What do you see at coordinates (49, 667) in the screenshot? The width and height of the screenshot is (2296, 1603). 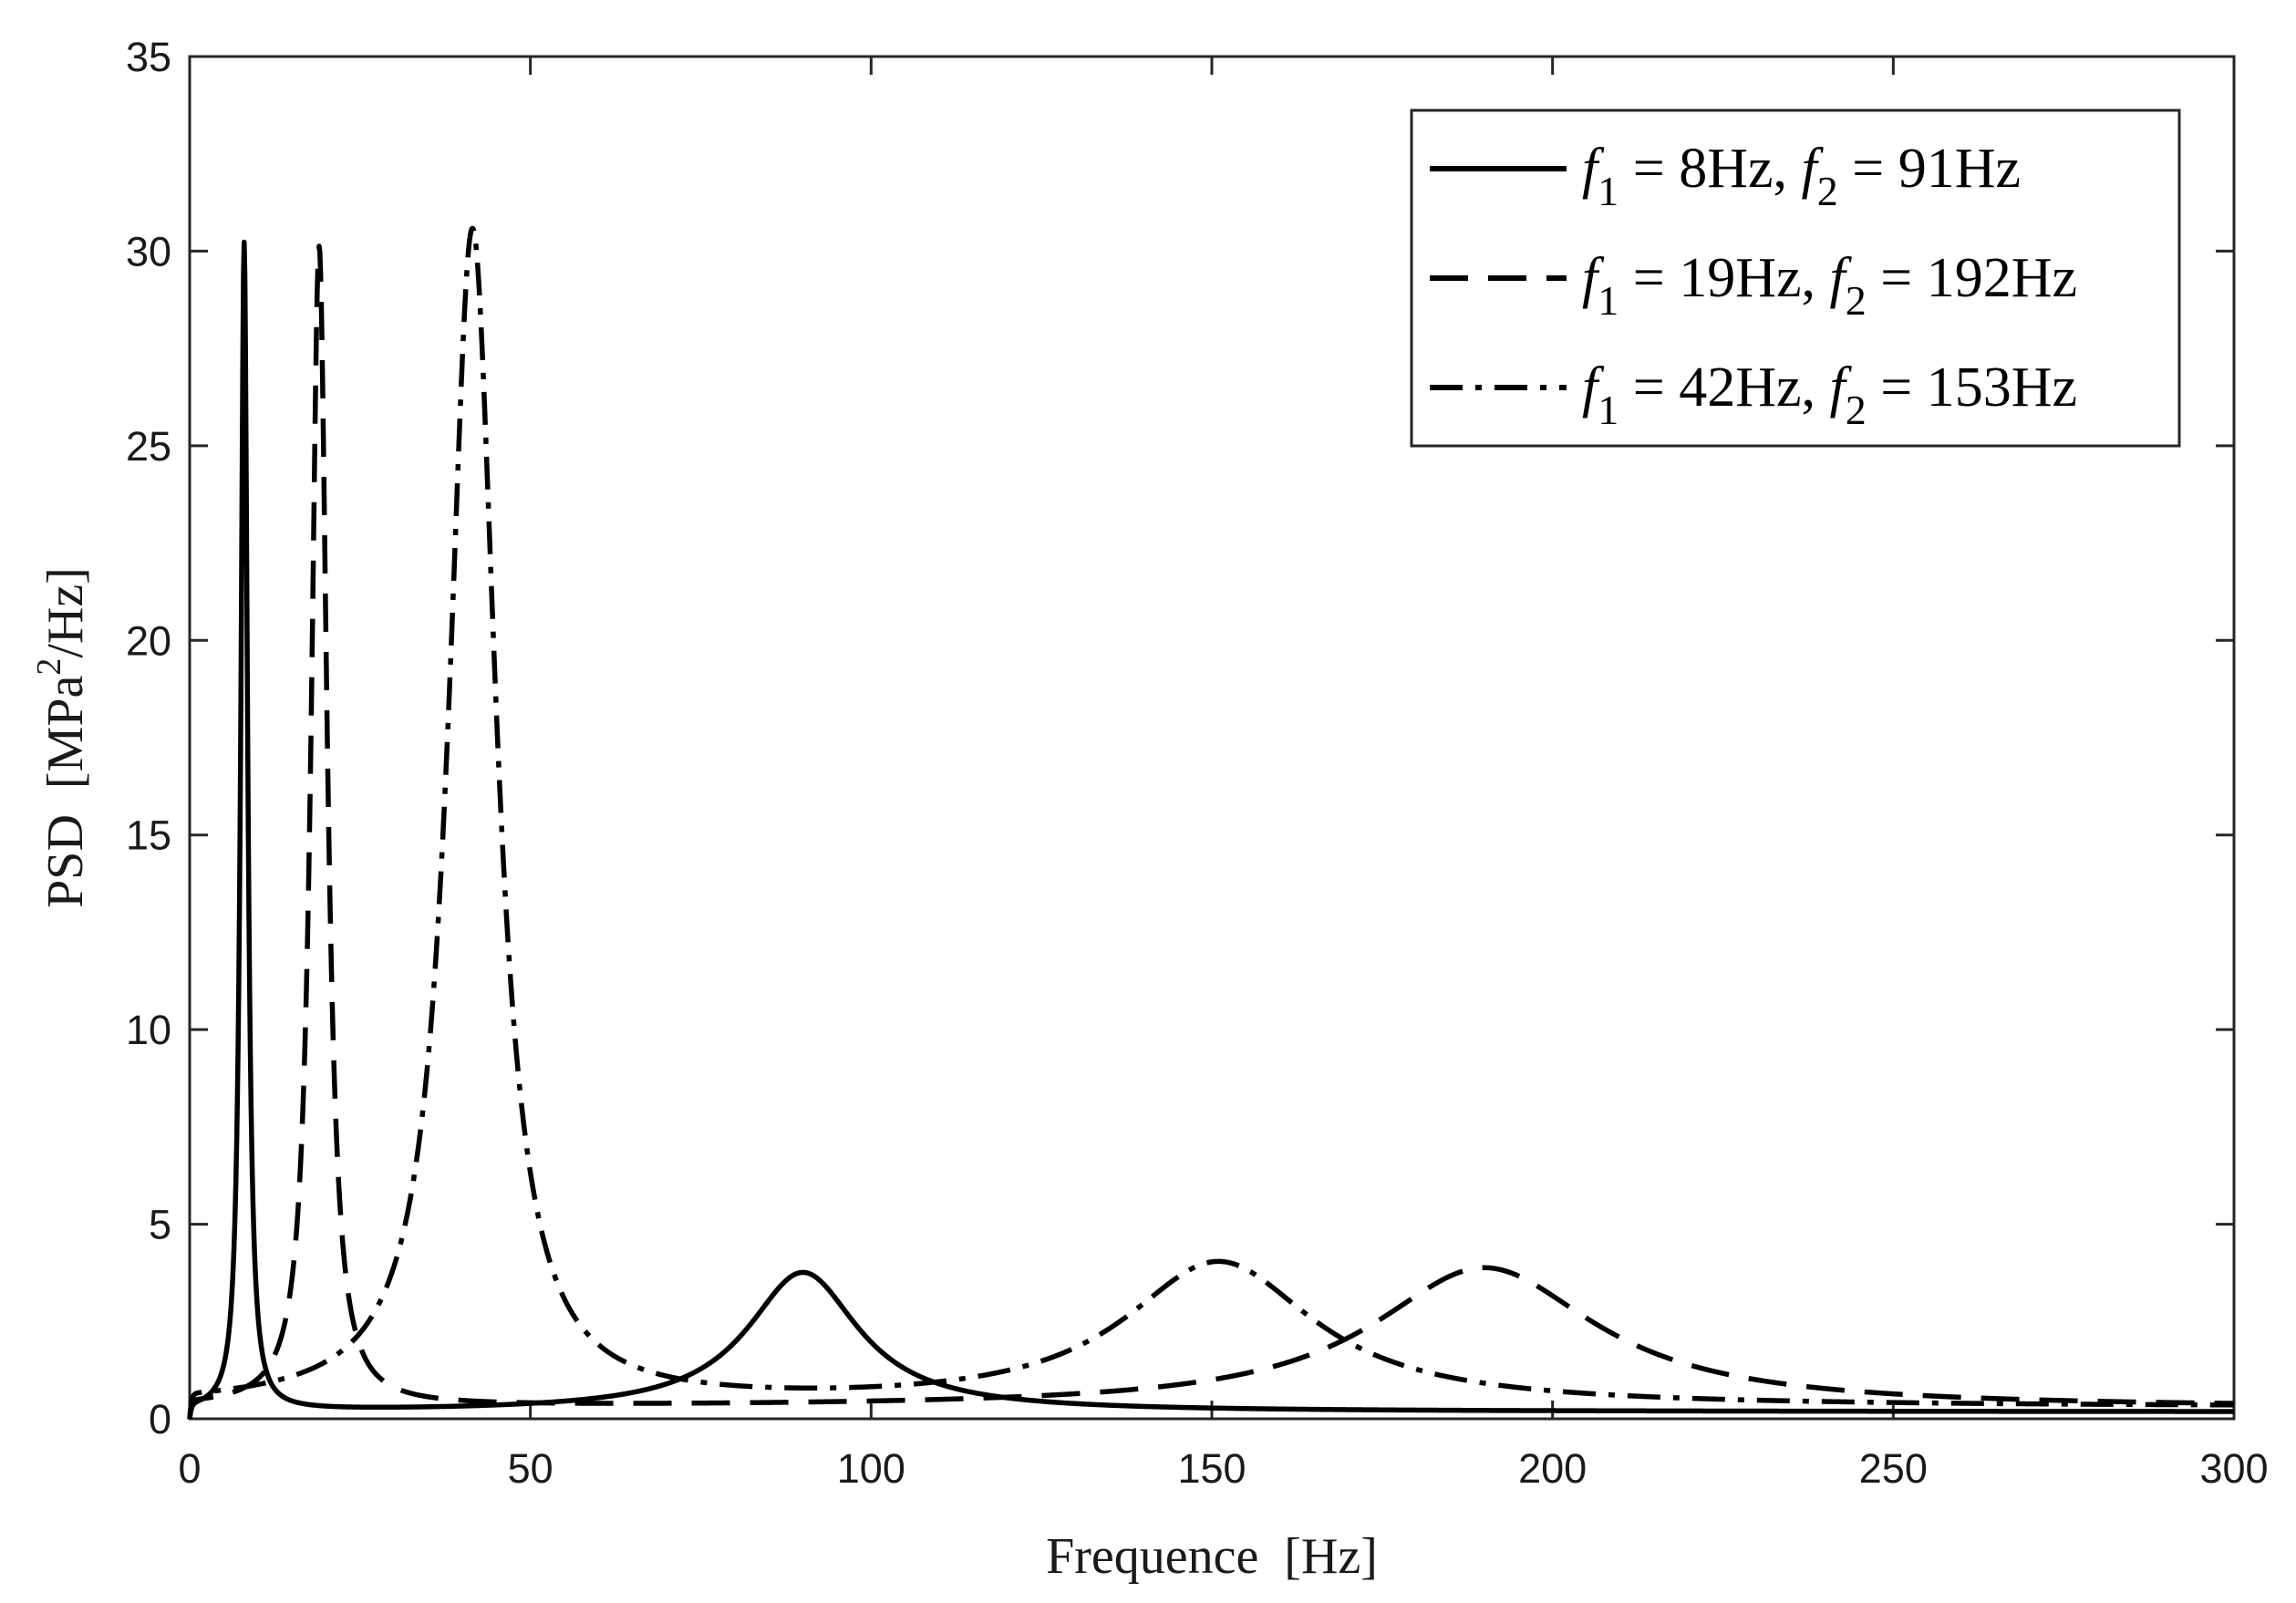 I see `y-axis-title-sup: 2` at bounding box center [49, 667].